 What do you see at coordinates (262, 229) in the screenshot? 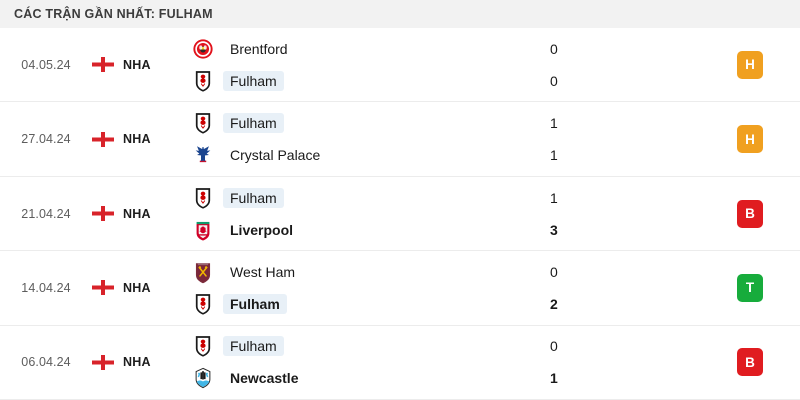
I see `team-name: Liverpool` at bounding box center [262, 229].